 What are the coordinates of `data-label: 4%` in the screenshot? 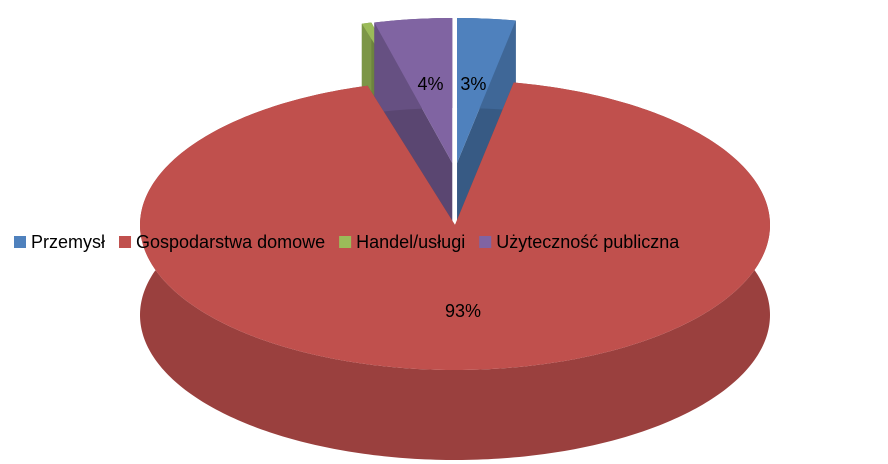 It's located at (431, 84).